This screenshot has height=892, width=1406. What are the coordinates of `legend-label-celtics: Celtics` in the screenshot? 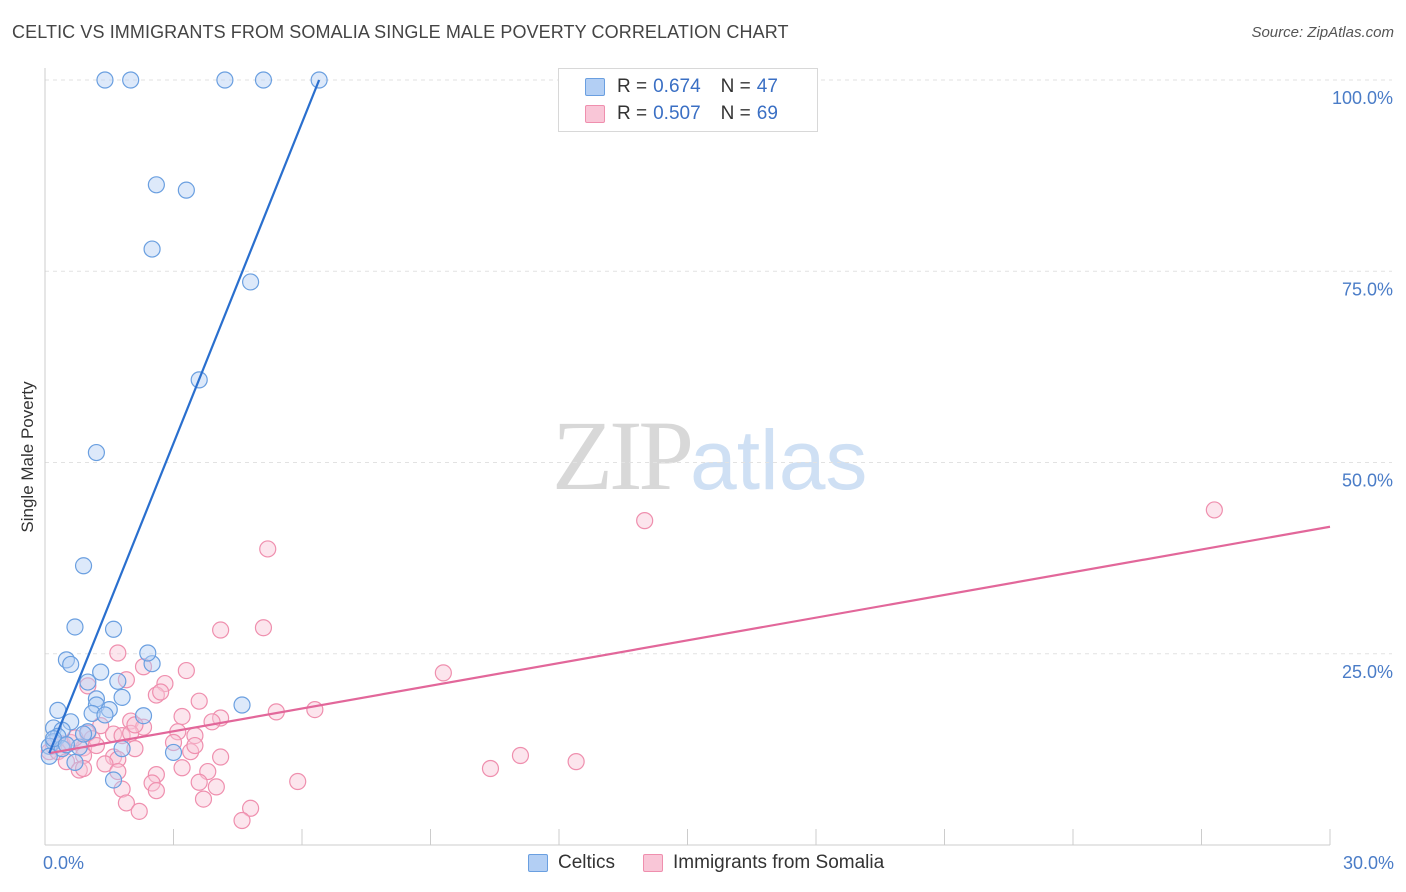 It's located at (587, 862).